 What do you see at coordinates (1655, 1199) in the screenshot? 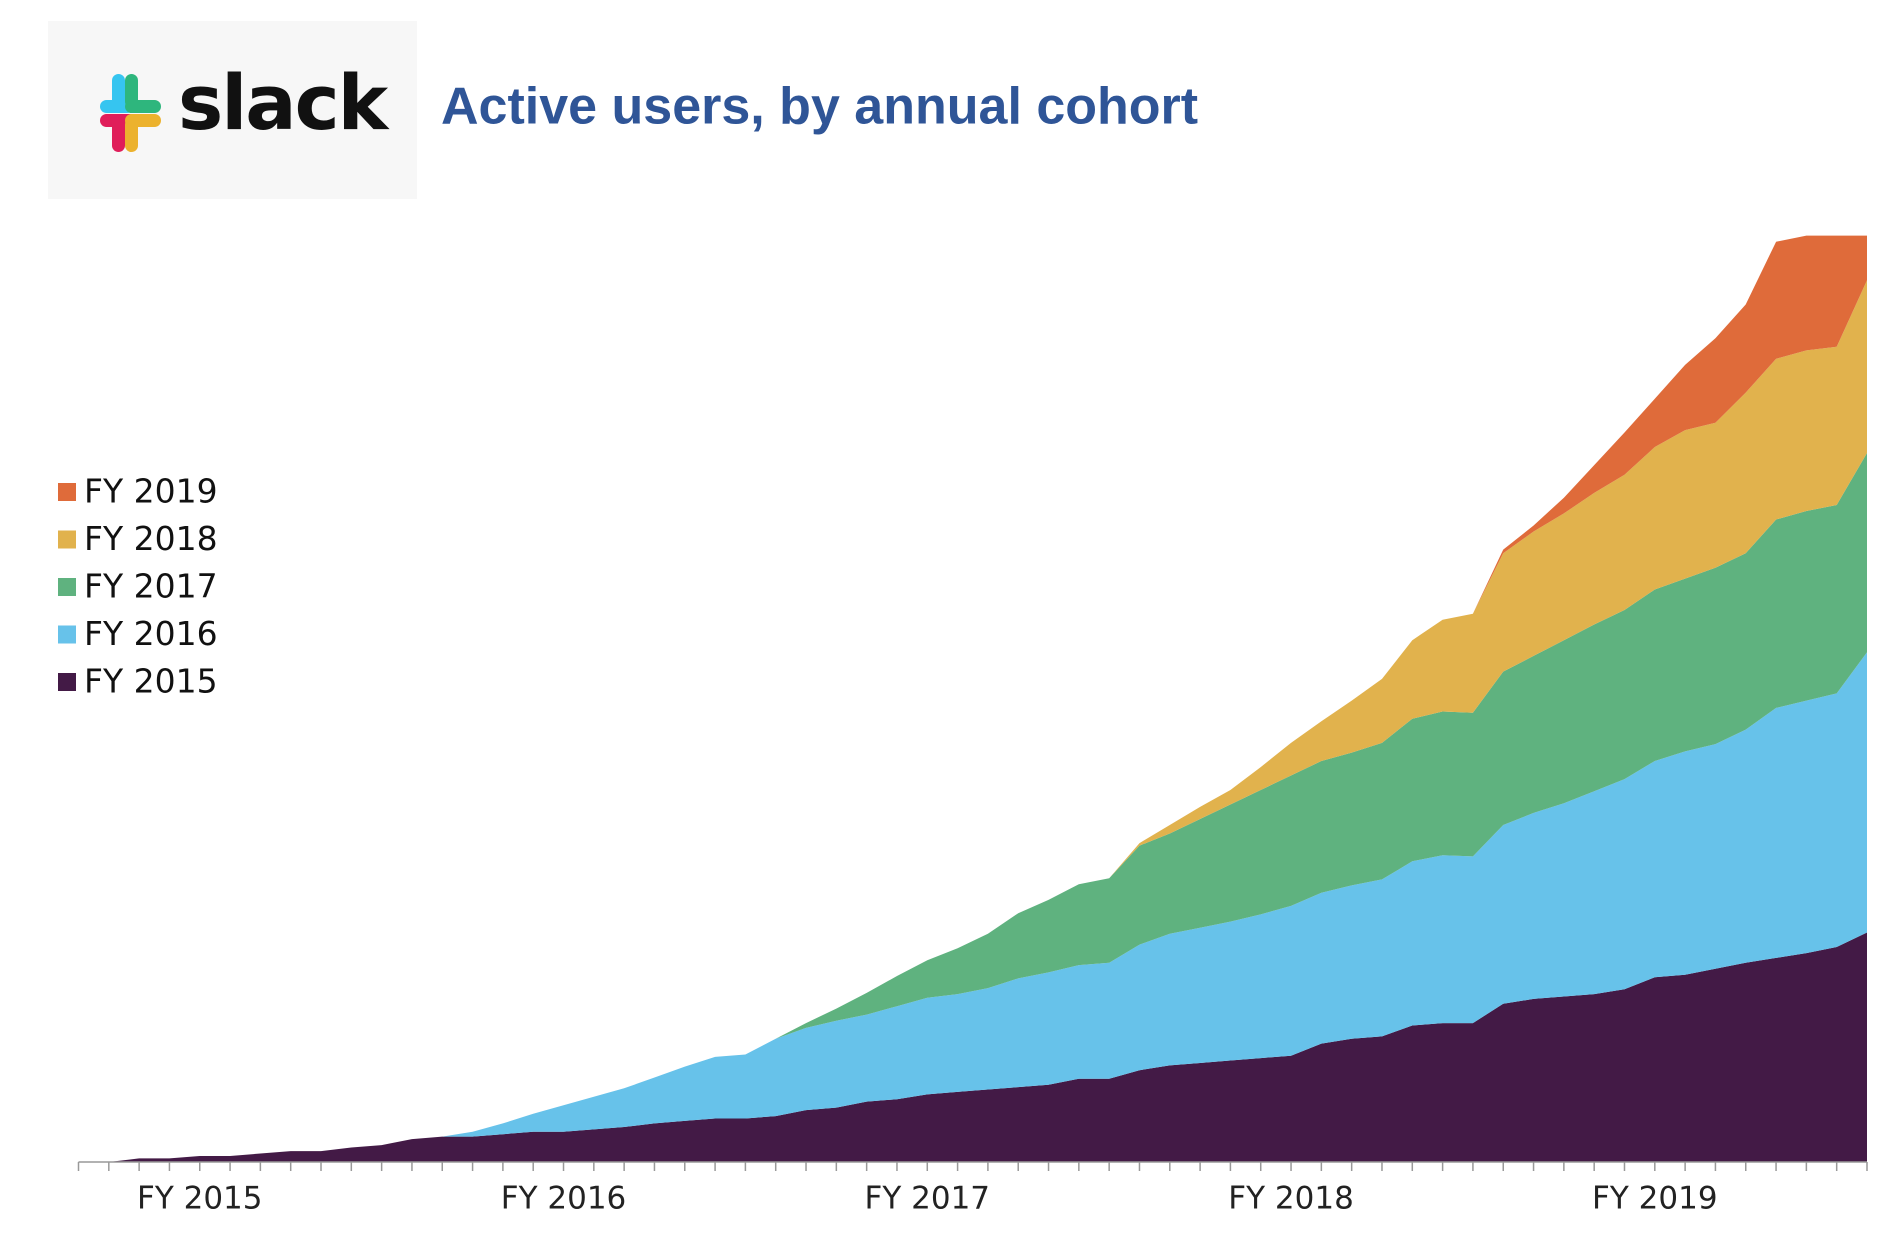
I see `x-tick-label: FY 2019` at bounding box center [1655, 1199].